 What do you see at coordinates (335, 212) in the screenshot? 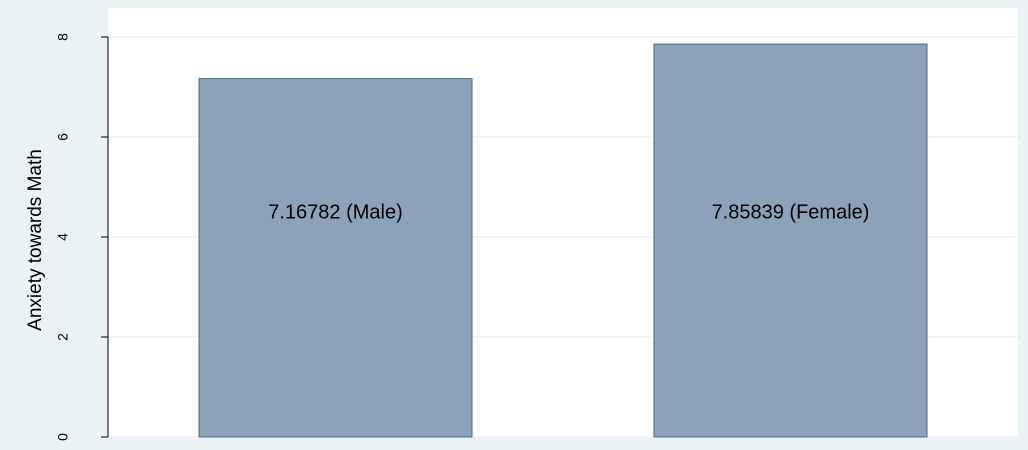
I see `data-label: 7.16782 (Male)` at bounding box center [335, 212].